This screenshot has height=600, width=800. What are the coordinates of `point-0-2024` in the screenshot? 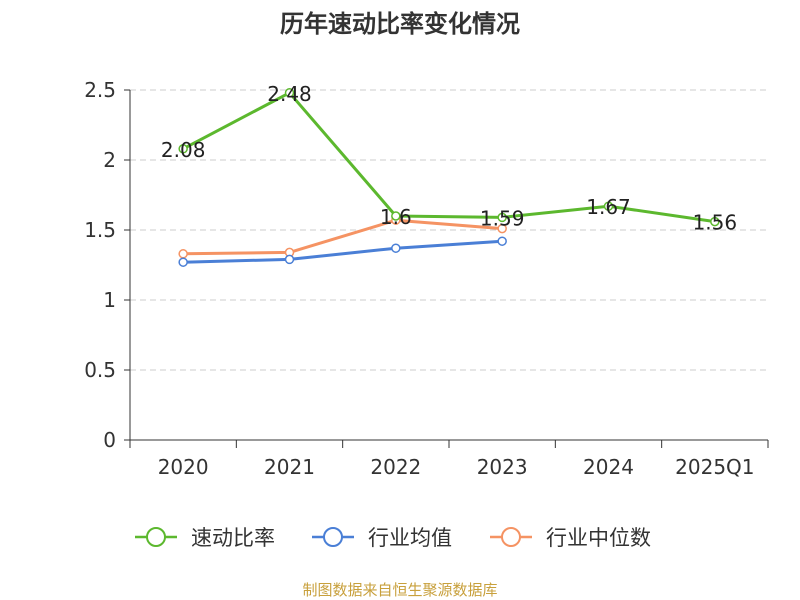 It's located at (608, 206).